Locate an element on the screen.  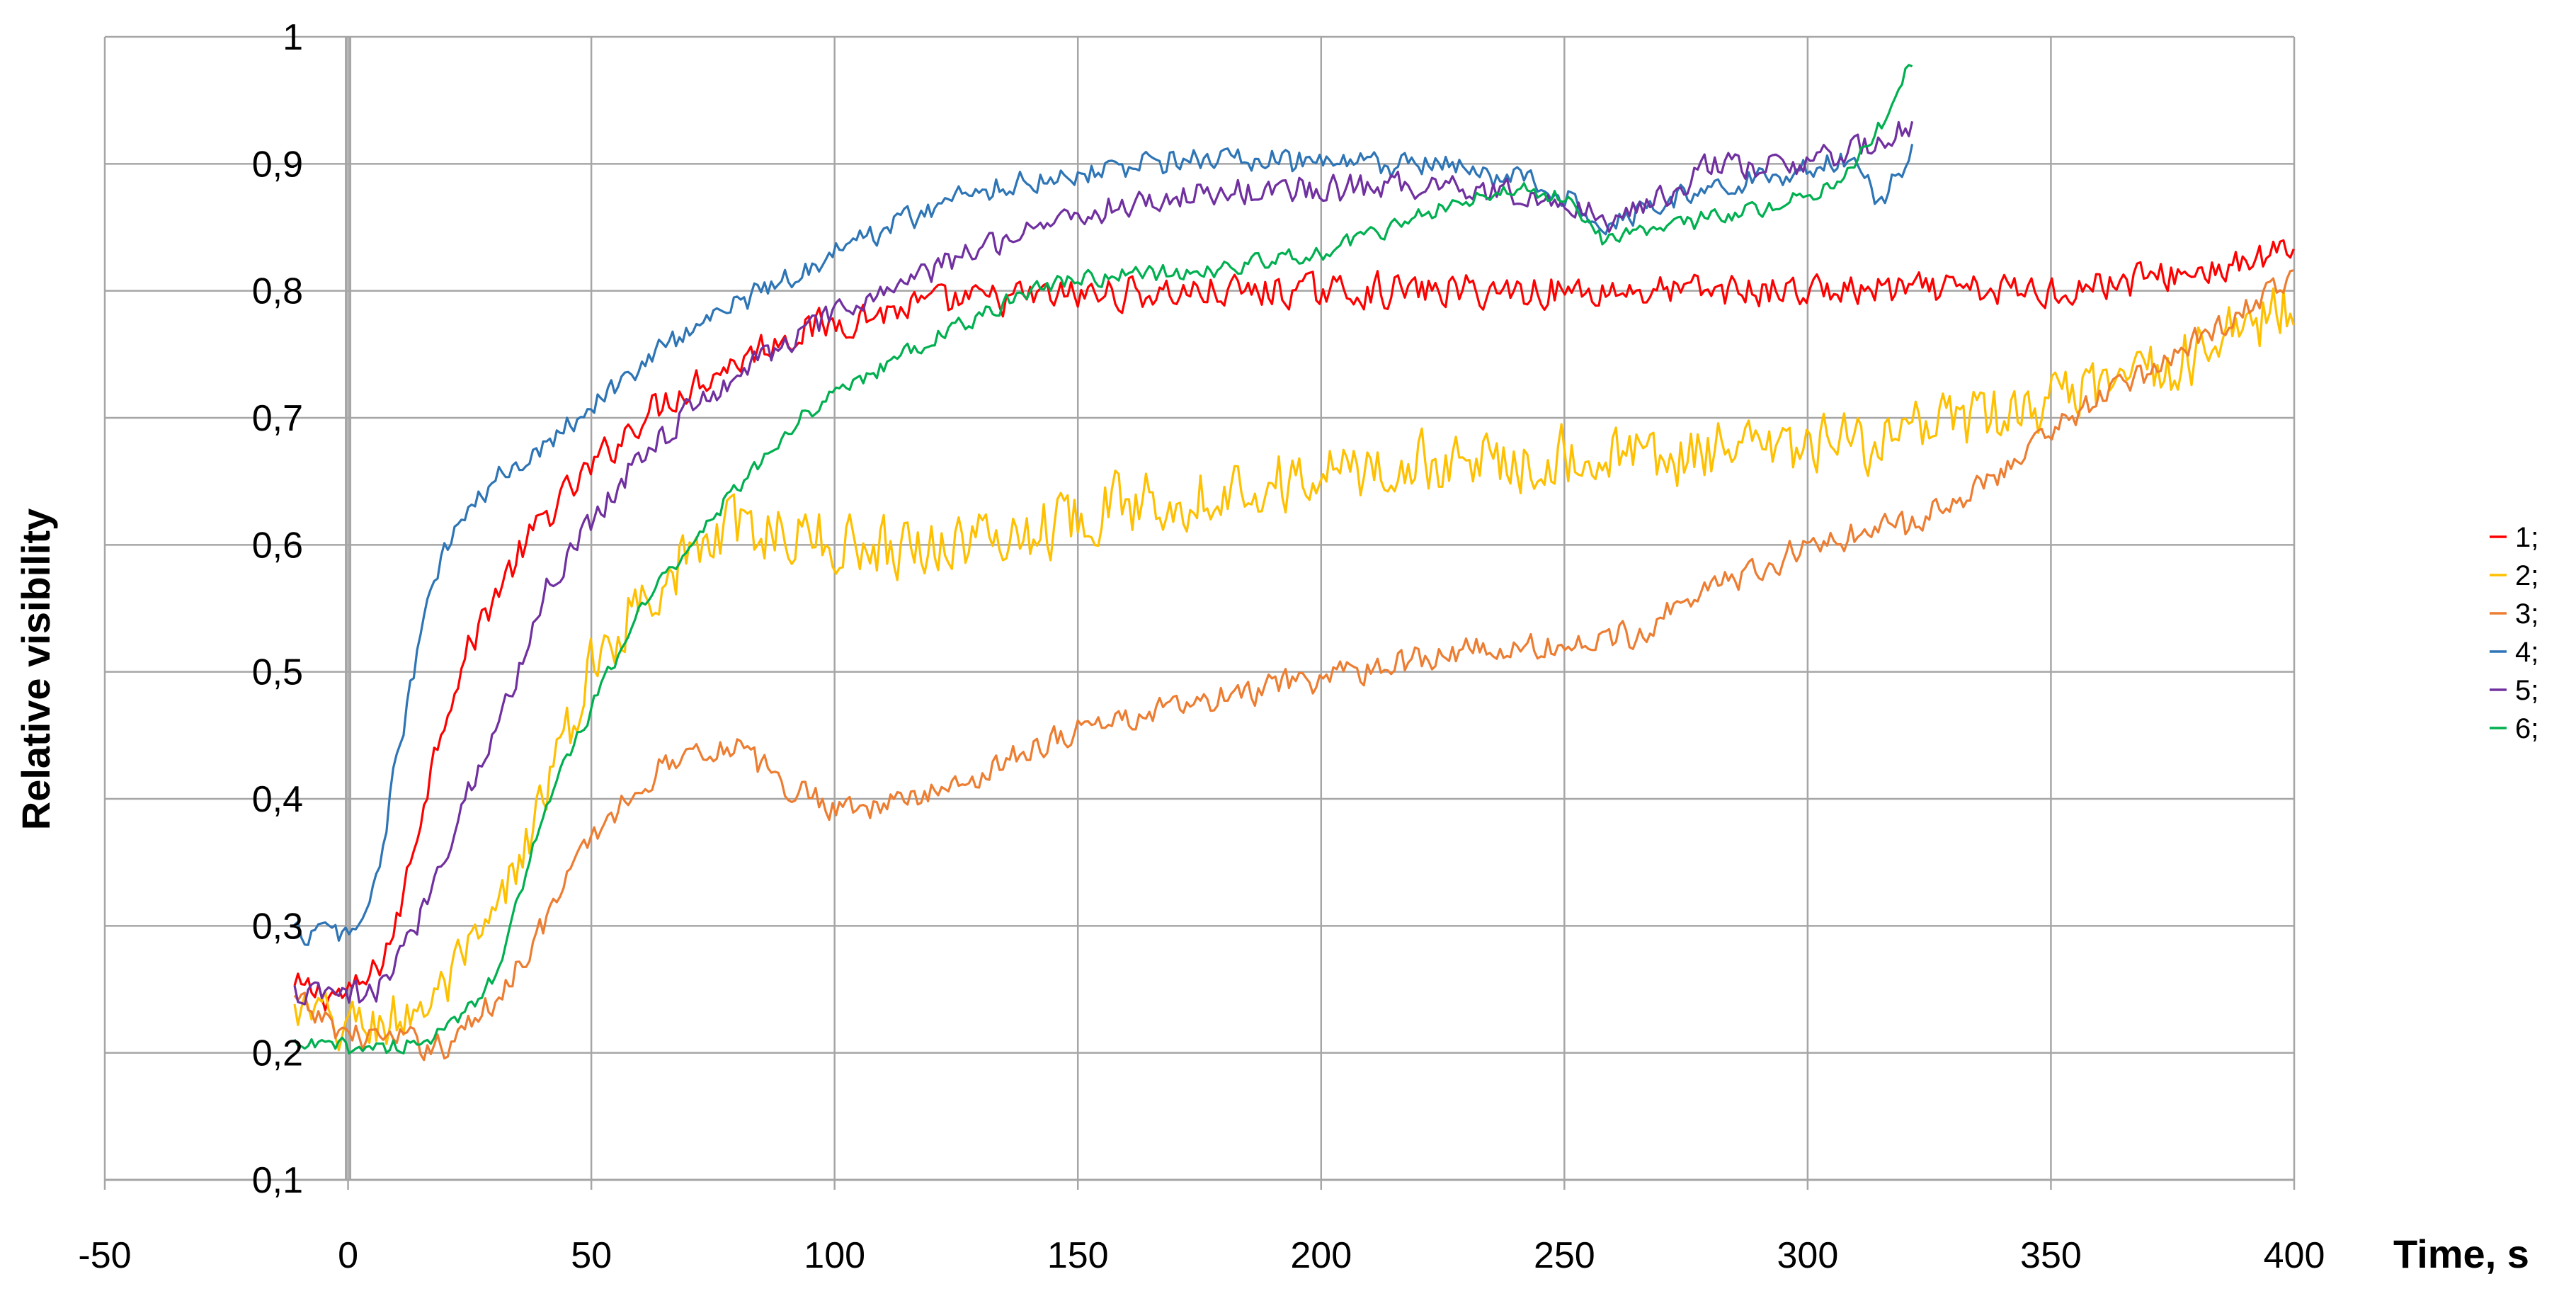
y-tick-label: 0,9 is located at coordinates (277, 164).